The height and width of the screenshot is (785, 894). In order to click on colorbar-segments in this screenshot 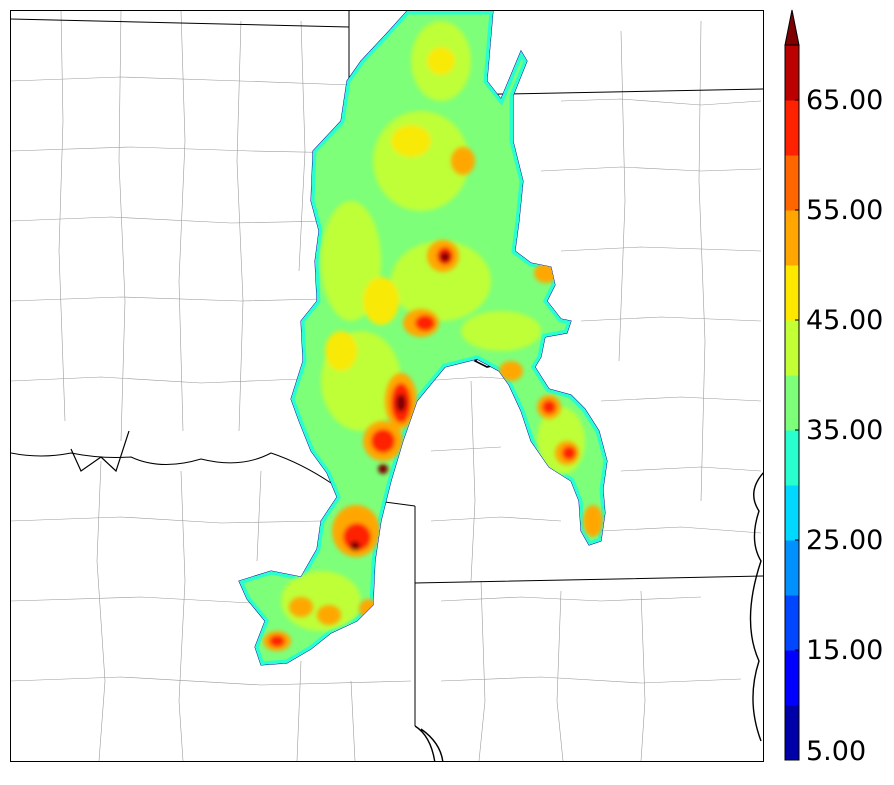, I will do `click(792, 385)`.